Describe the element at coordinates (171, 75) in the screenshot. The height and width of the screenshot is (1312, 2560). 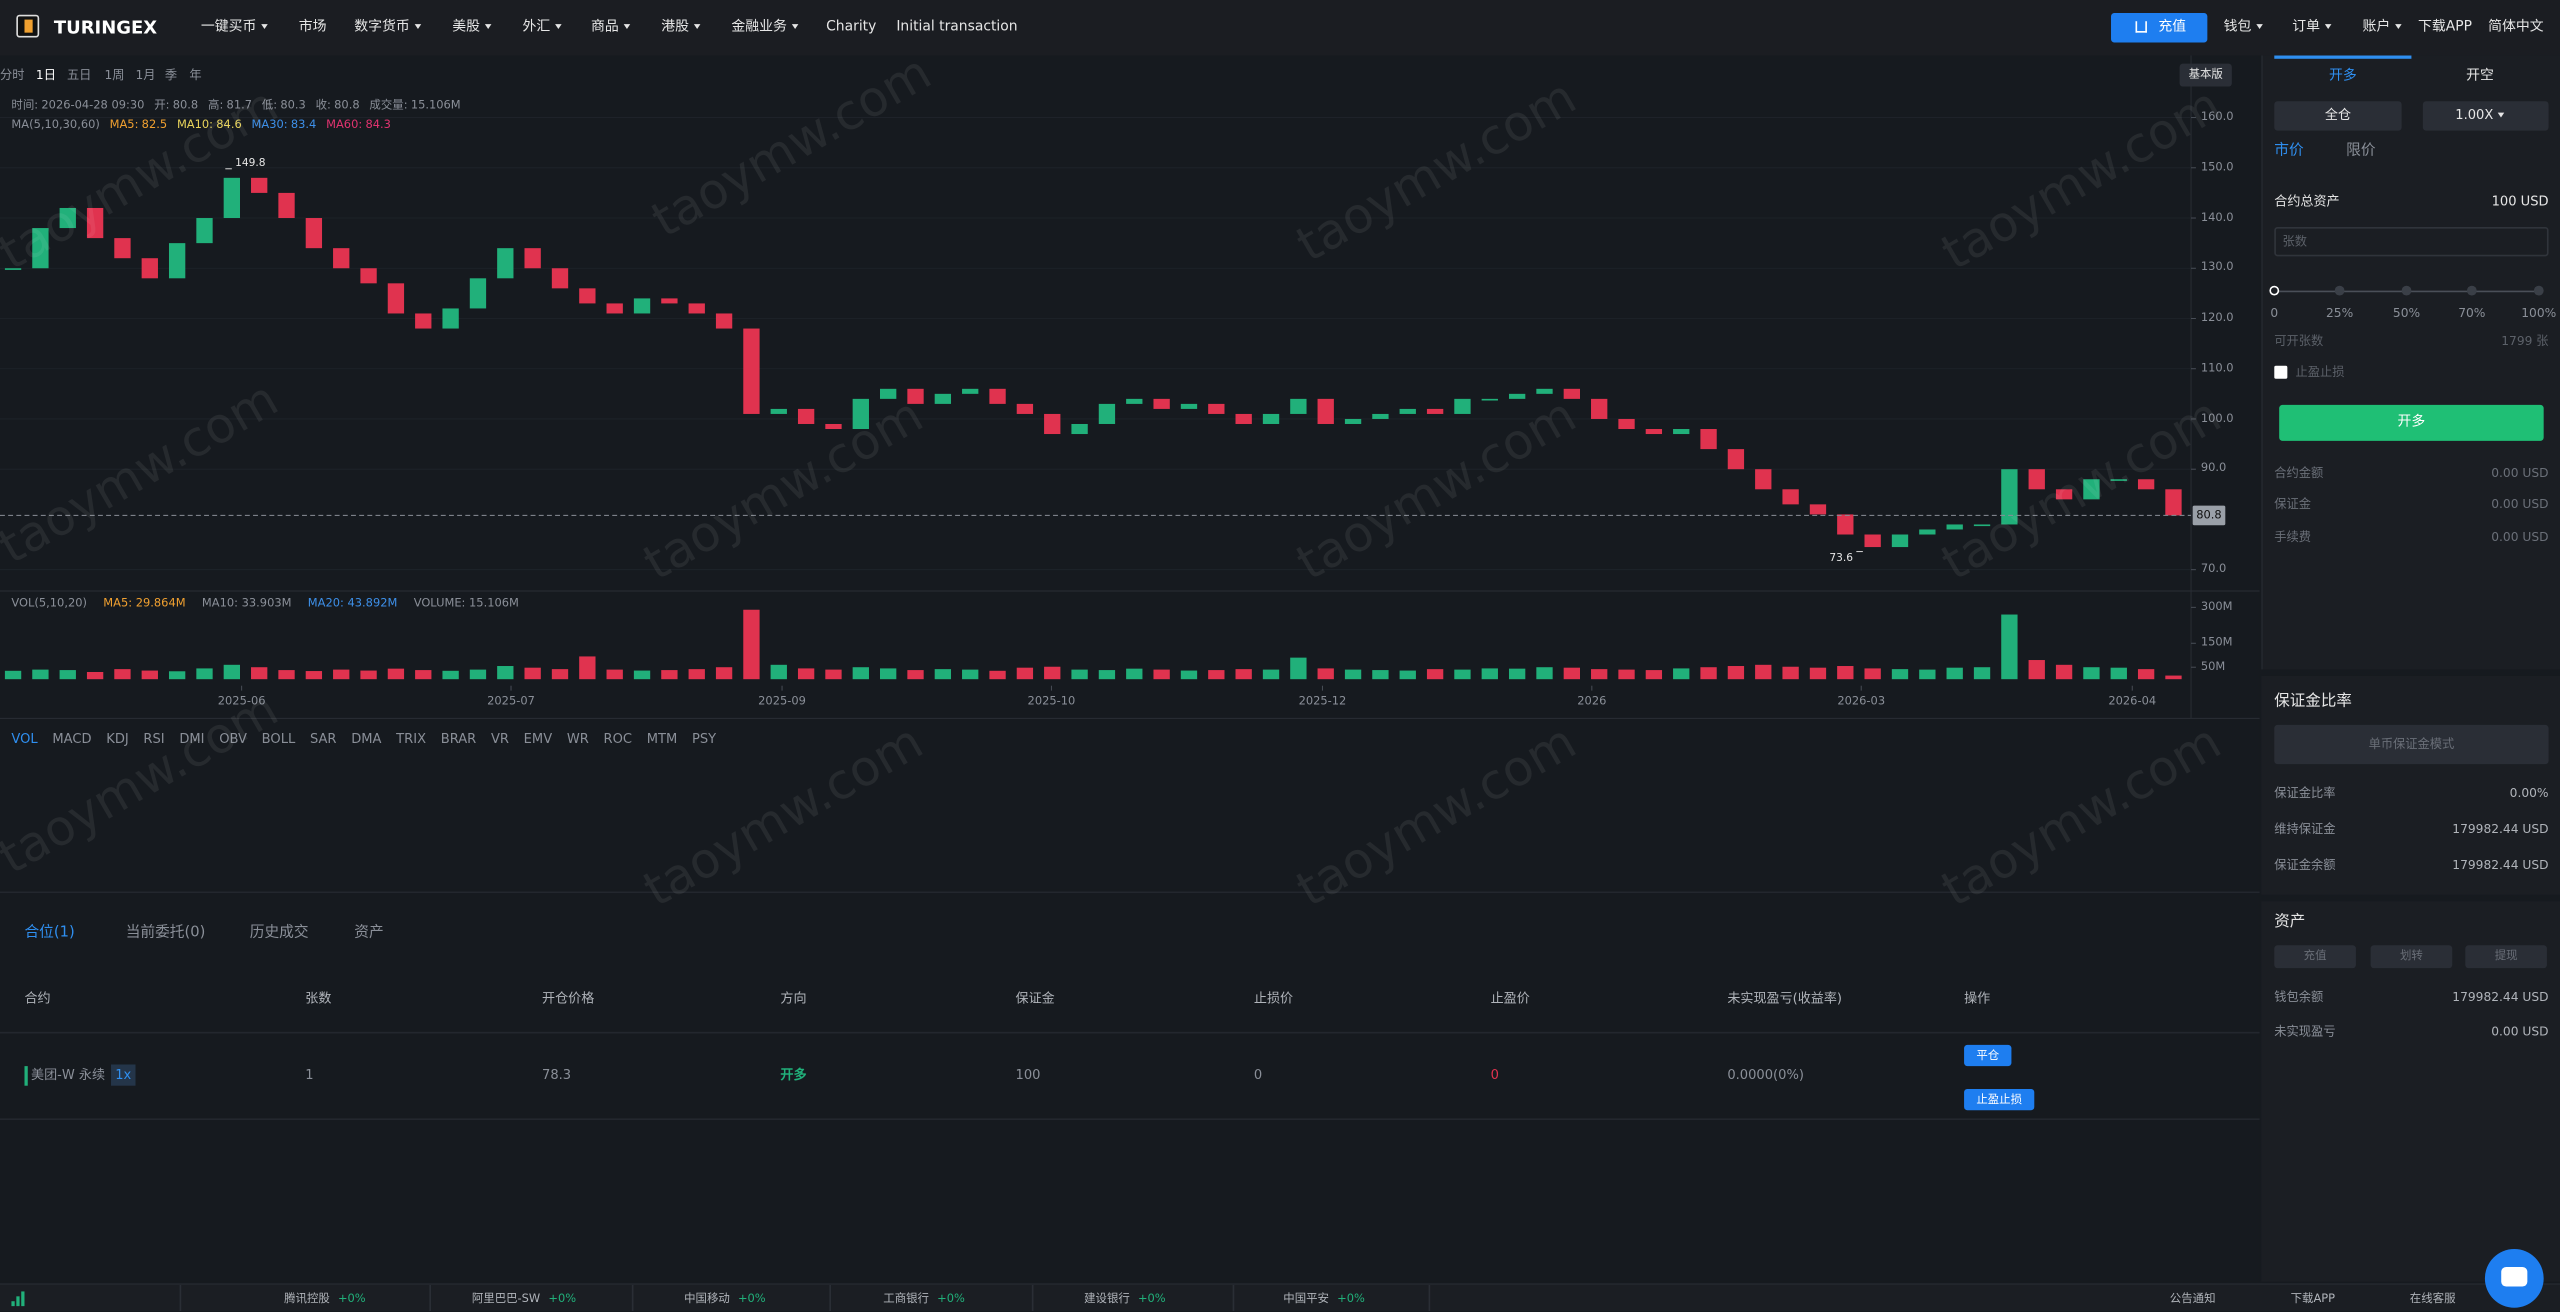
I see `period-tab: 季` at that location.